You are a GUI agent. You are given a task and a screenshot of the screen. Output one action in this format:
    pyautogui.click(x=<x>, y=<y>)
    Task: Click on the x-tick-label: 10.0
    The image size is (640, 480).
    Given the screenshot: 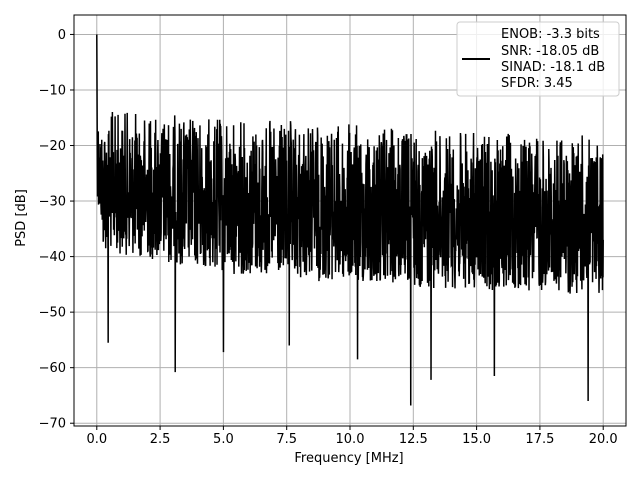 What is the action you would take?
    pyautogui.click(x=350, y=439)
    